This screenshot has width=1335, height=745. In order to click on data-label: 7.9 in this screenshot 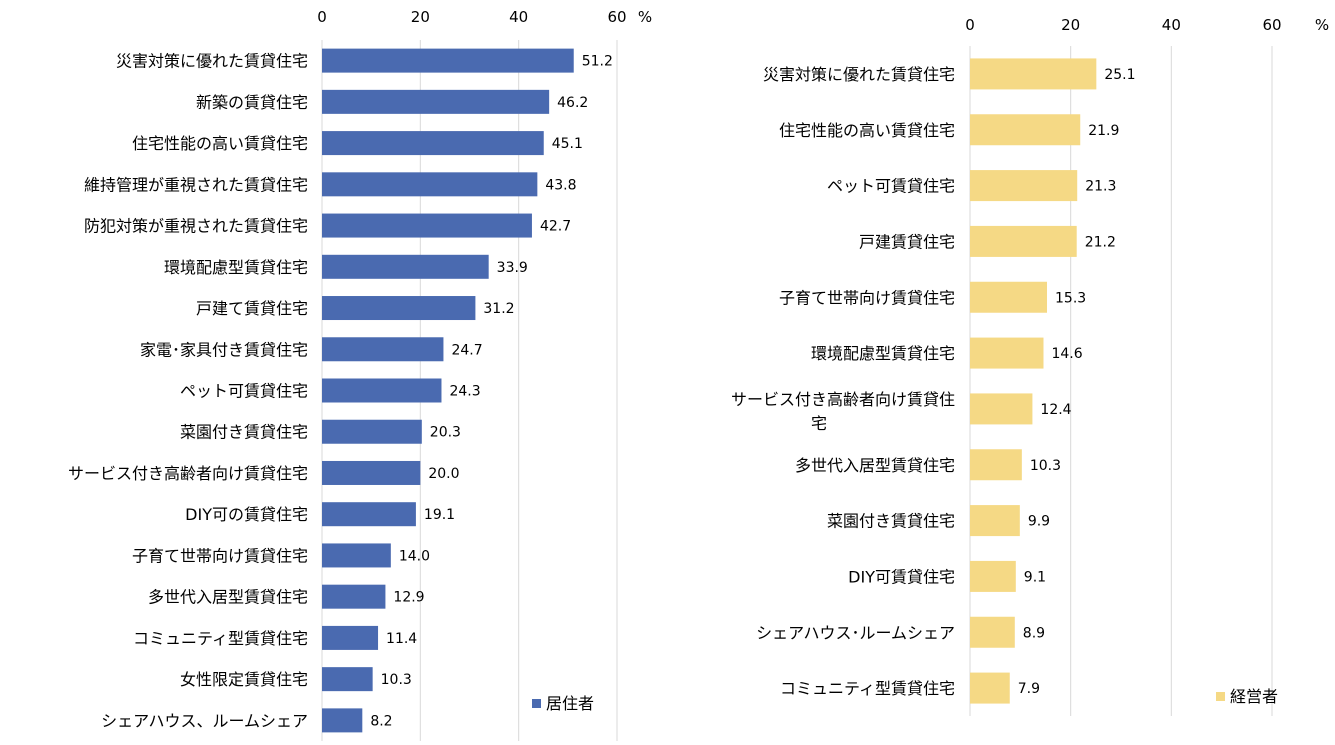, I will do `click(1029, 689)`.